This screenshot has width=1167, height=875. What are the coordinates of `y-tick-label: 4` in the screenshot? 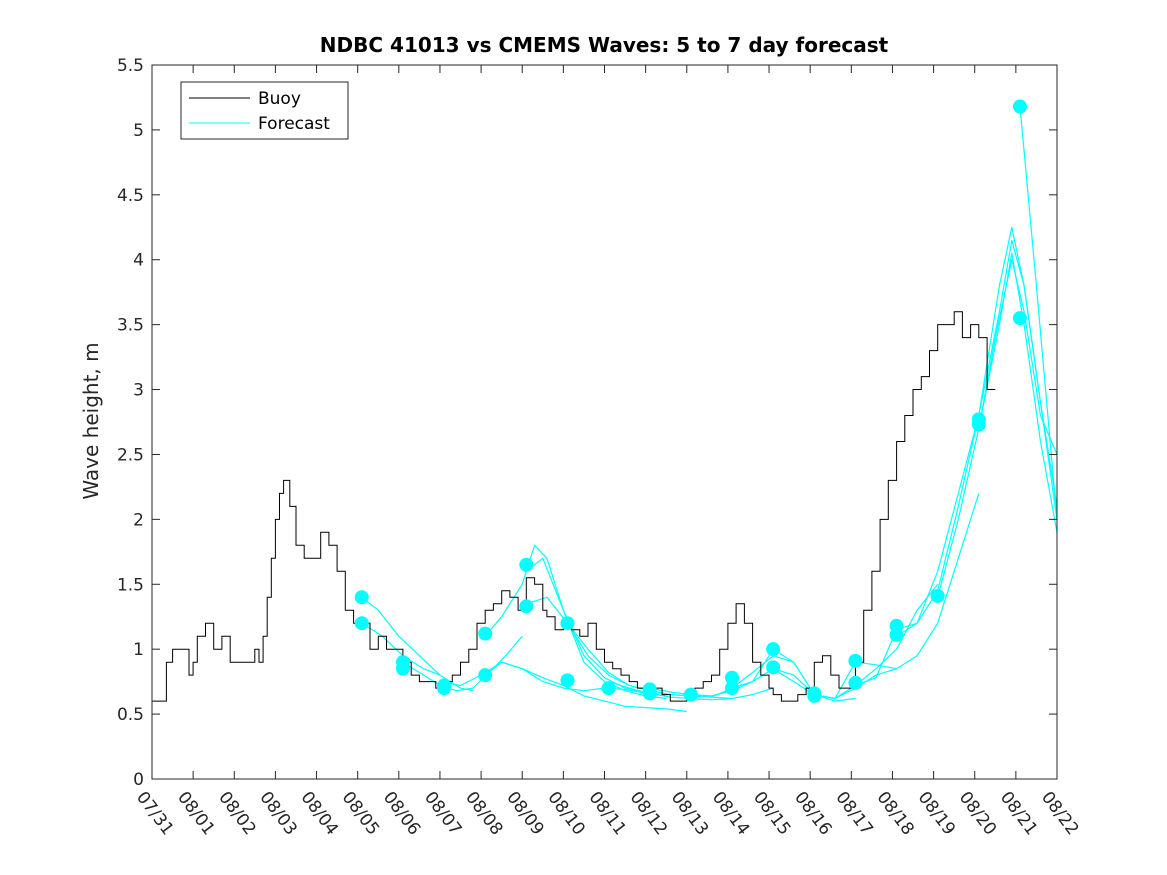 It's located at (138, 261).